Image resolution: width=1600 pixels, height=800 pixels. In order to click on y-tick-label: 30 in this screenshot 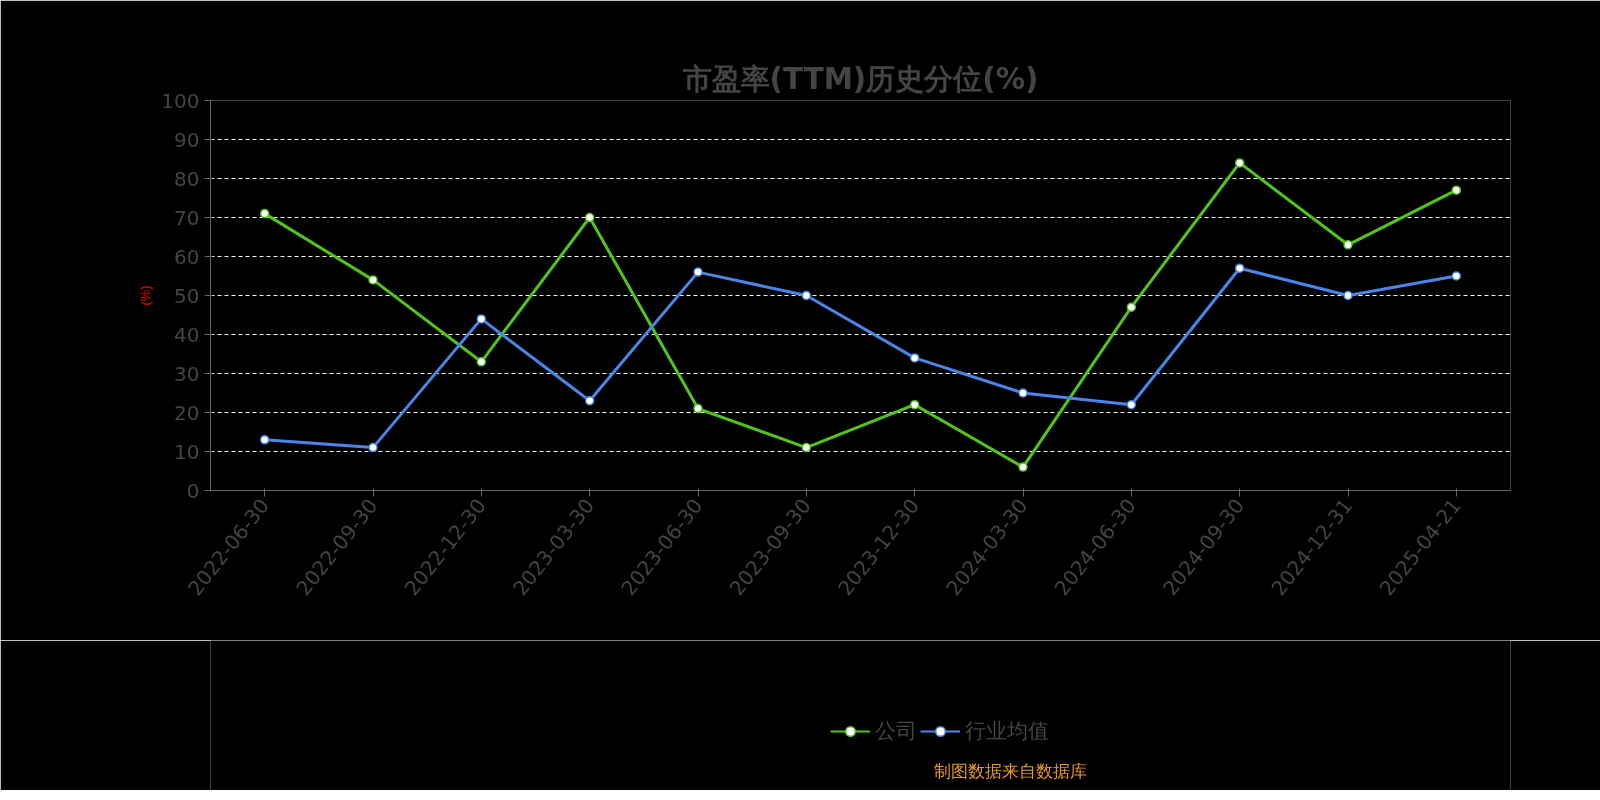, I will do `click(187, 373)`.